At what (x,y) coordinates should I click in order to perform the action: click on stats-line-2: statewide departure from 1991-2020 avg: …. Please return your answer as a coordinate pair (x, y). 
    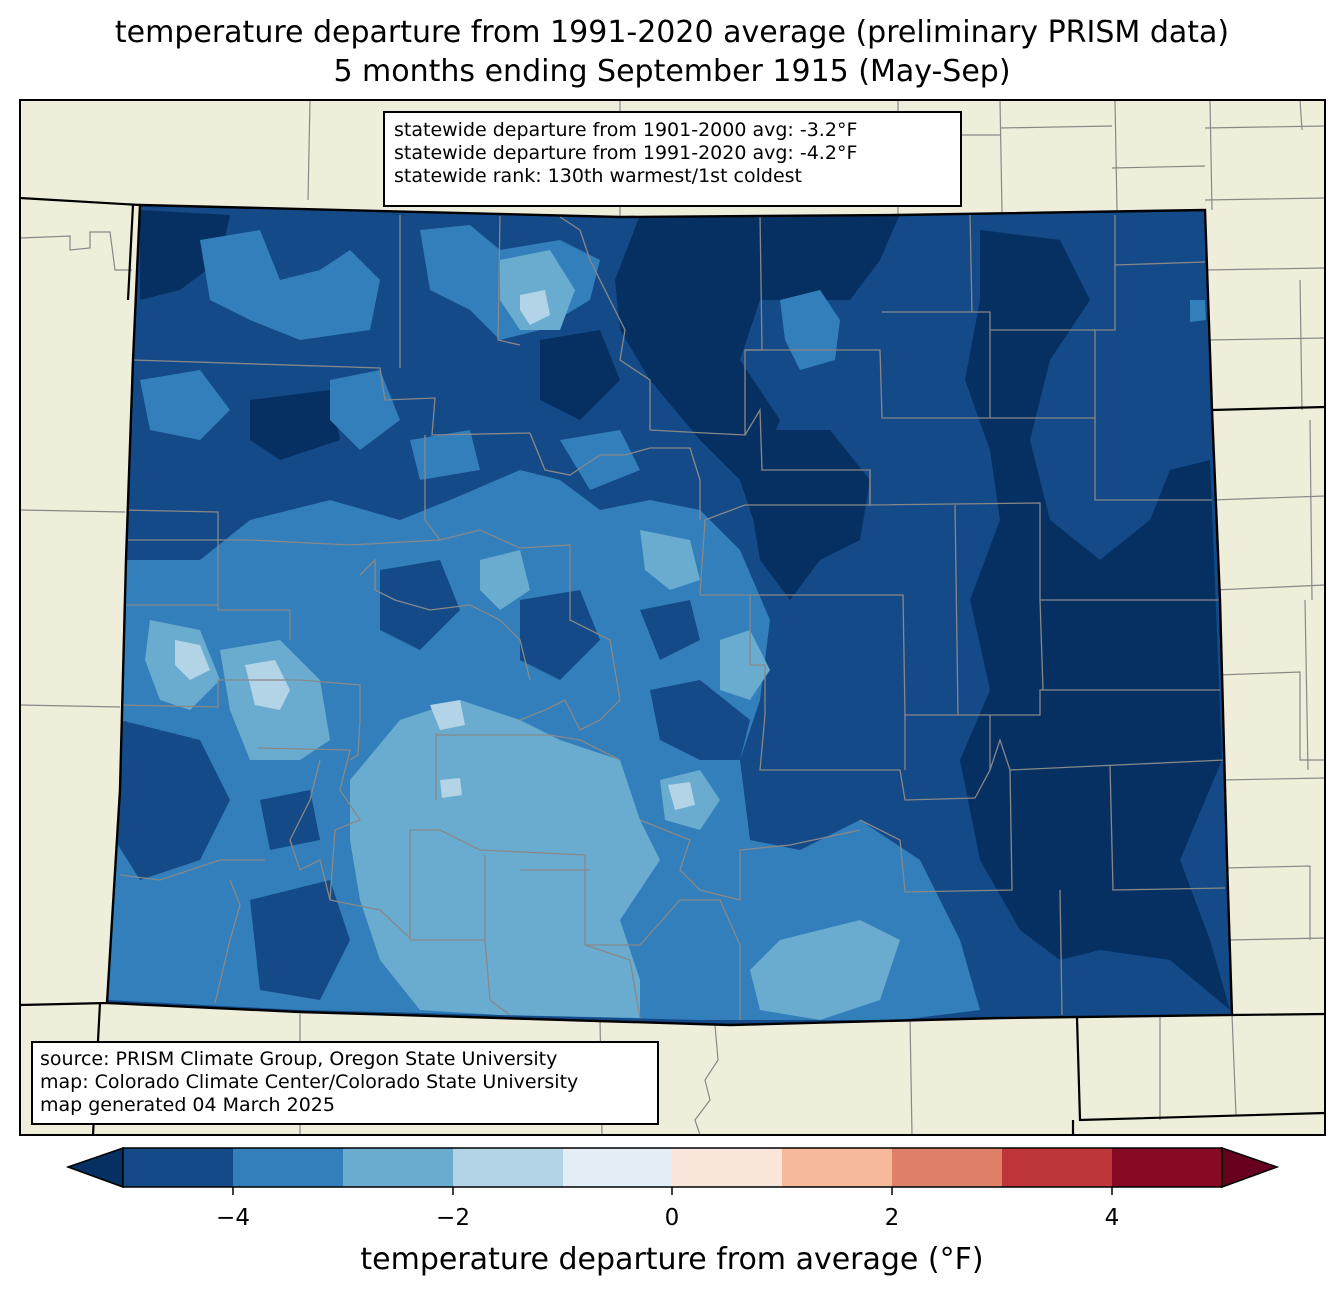
    Looking at the image, I should click on (626, 153).